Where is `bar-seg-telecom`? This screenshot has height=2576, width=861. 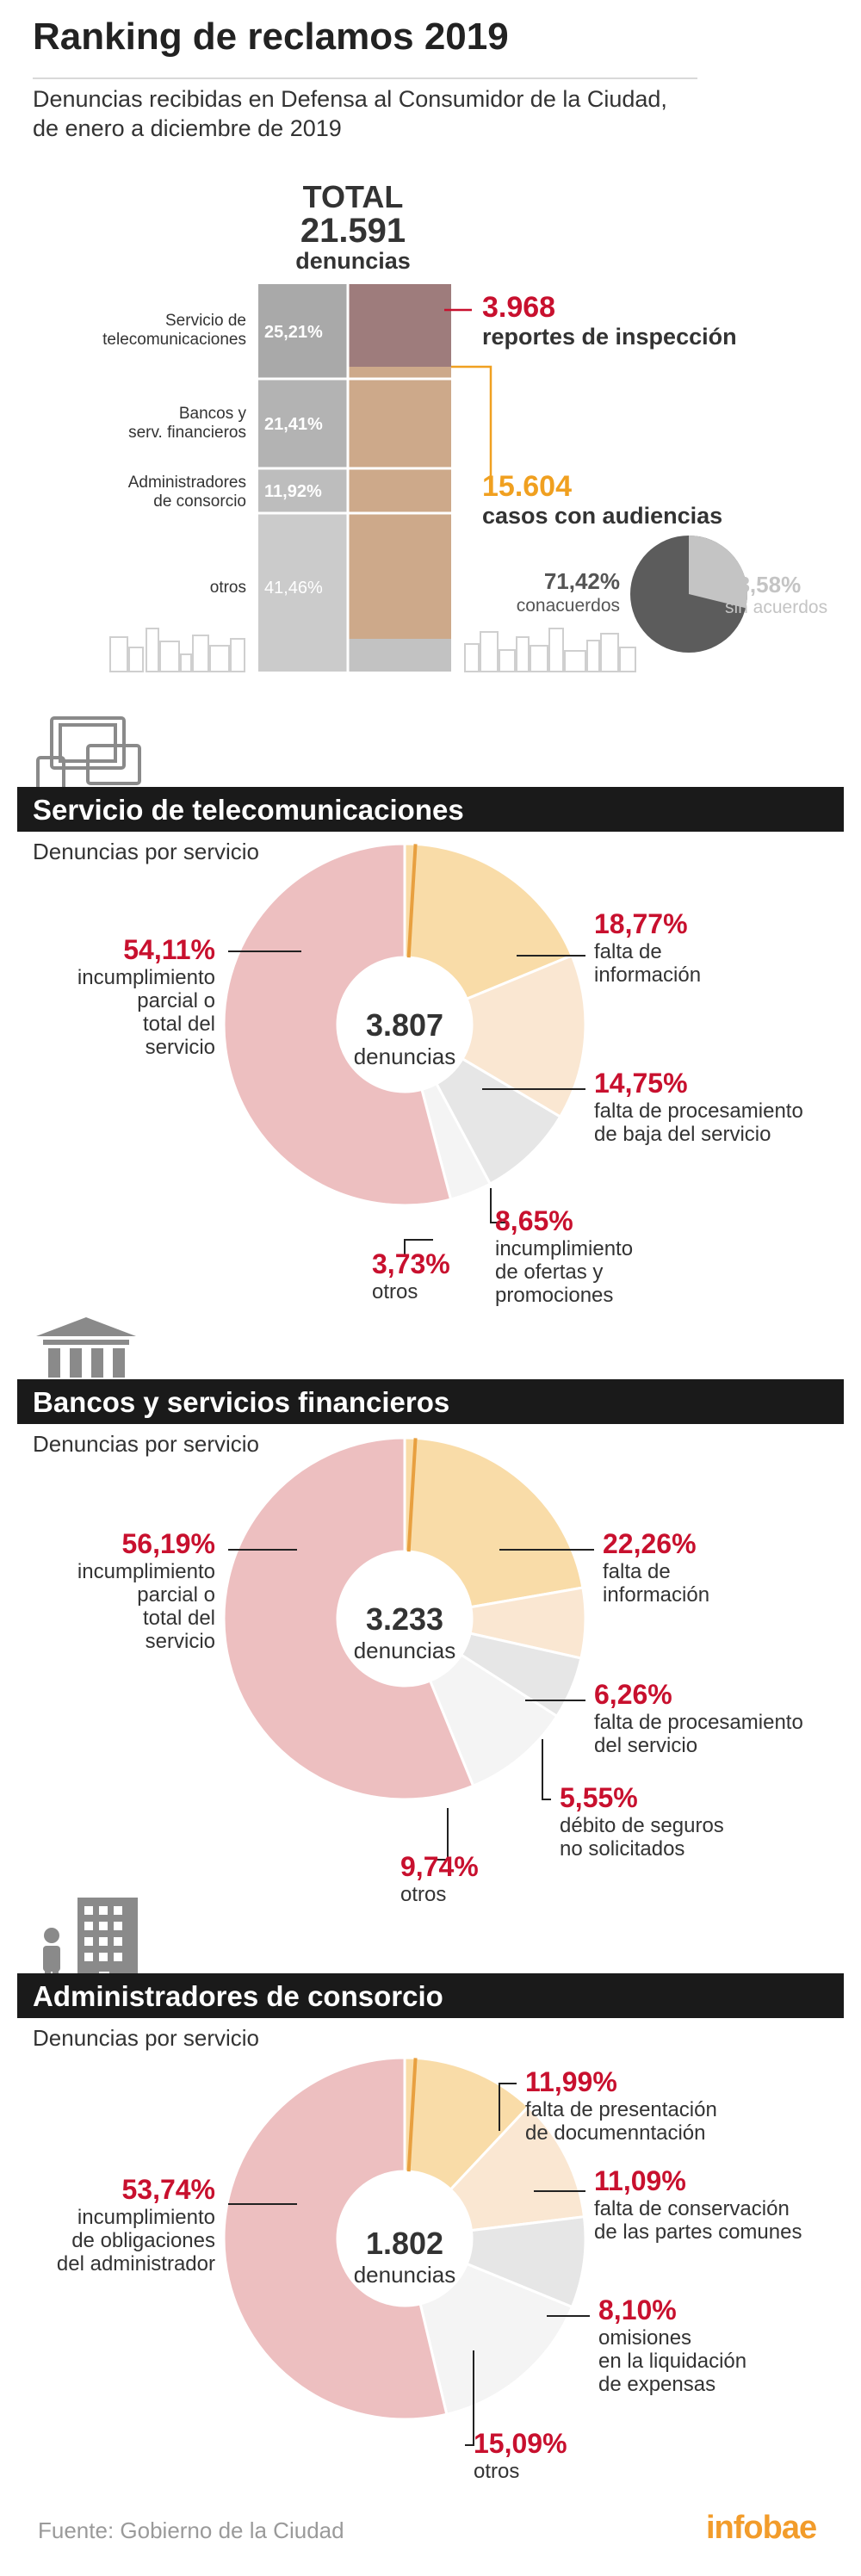
bar-seg-telecom is located at coordinates (303, 331).